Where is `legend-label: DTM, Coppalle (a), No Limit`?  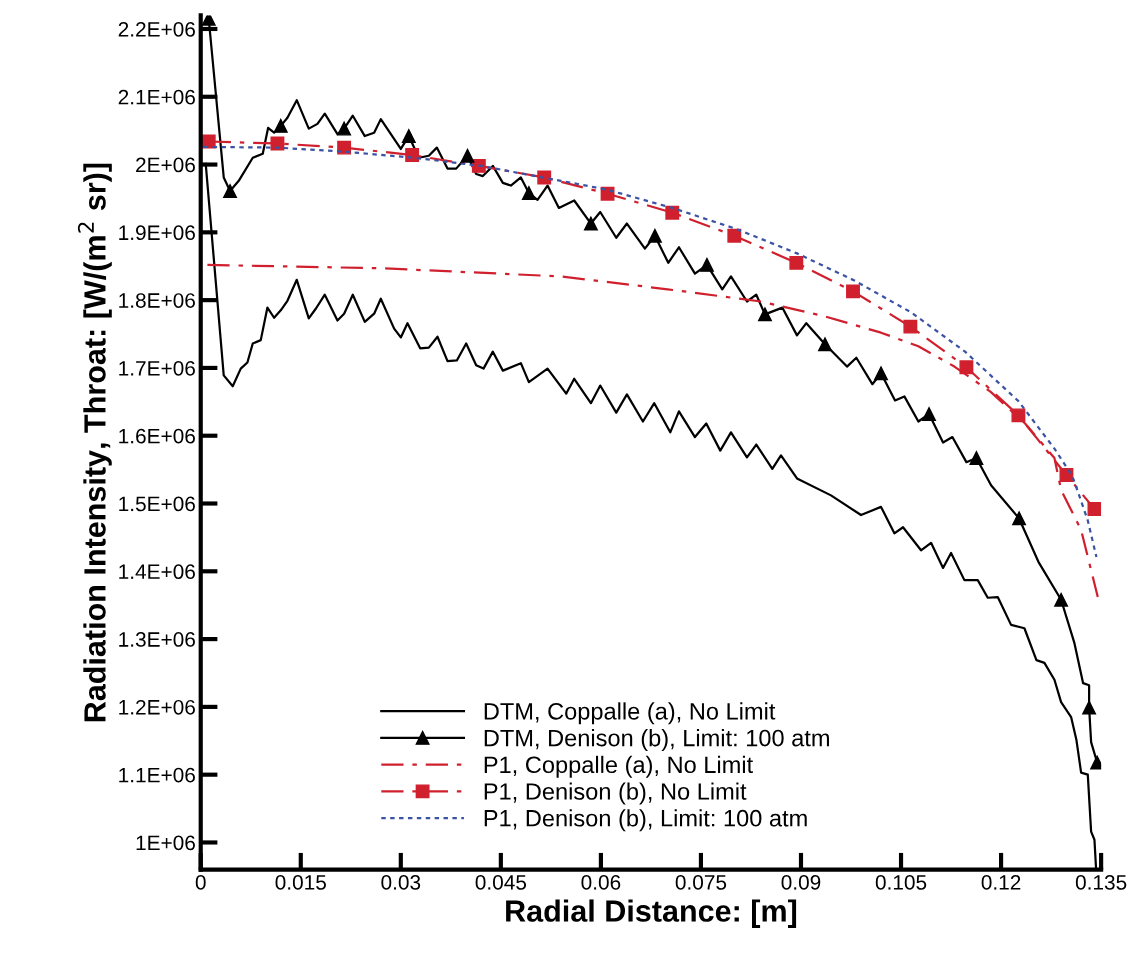 legend-label: DTM, Coppalle (a), No Limit is located at coordinates (630, 713).